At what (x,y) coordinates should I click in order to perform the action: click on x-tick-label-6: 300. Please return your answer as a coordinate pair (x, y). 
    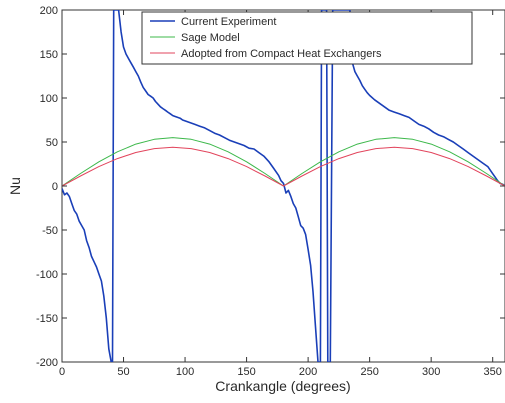
    Looking at the image, I should click on (431, 372).